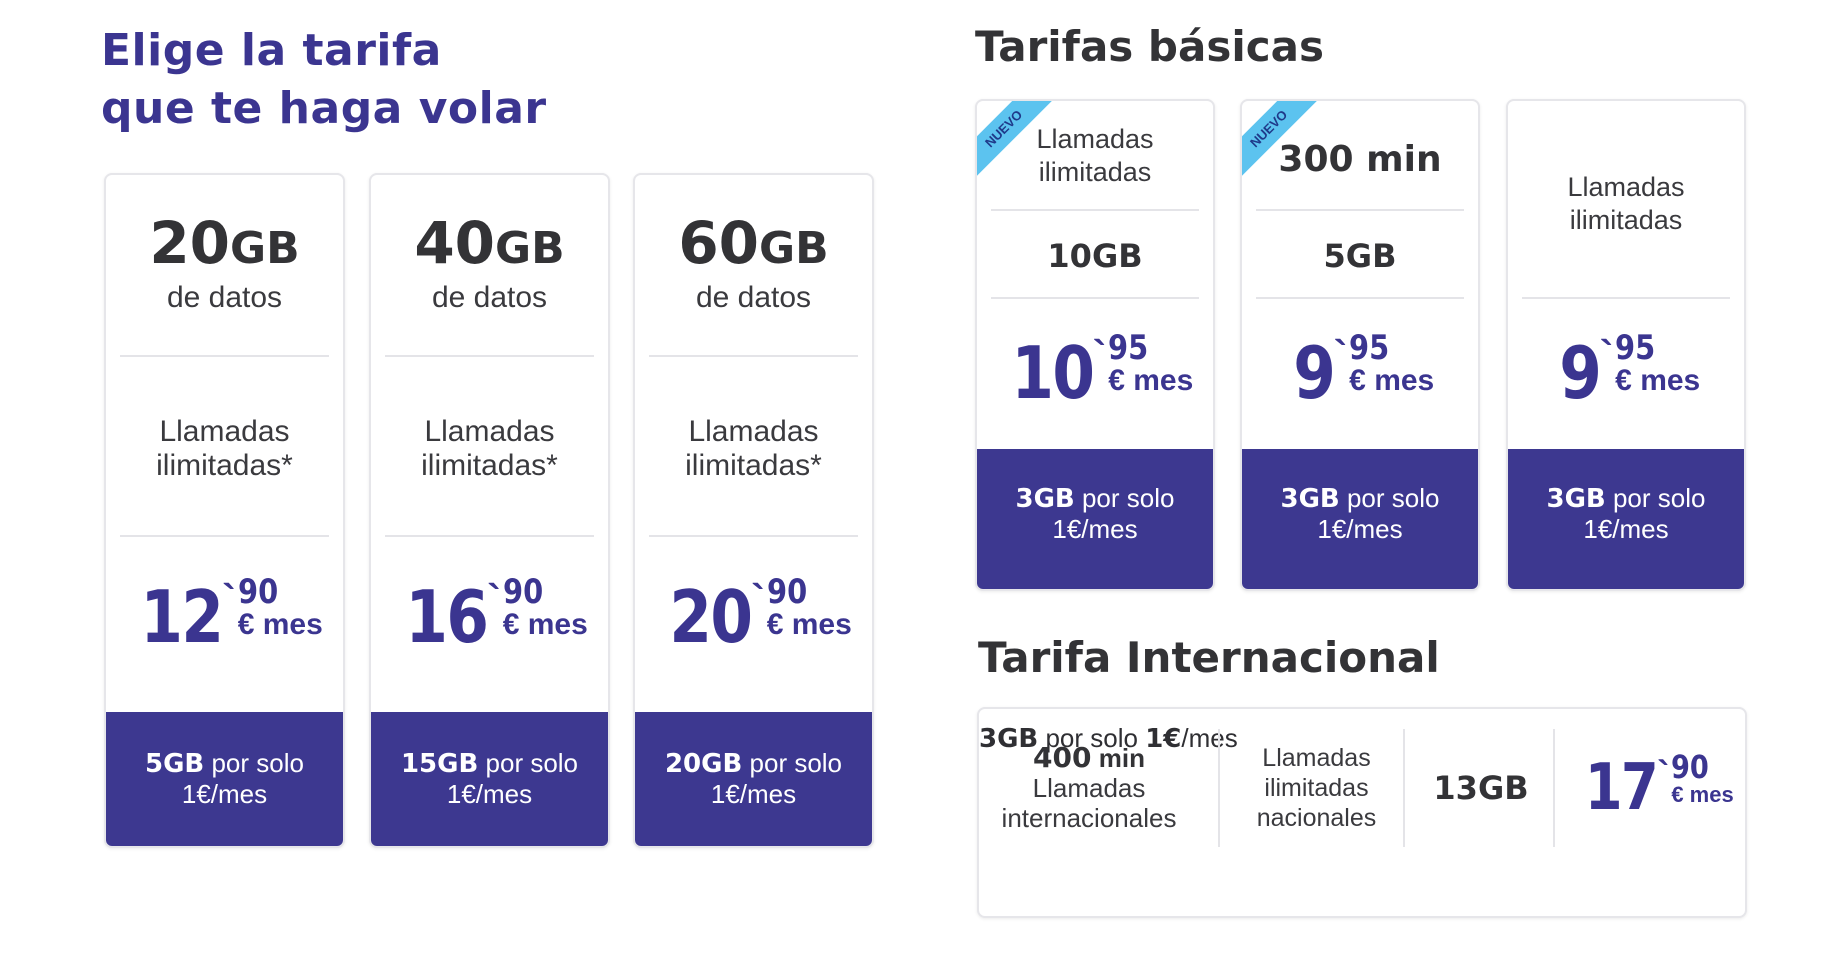 This screenshot has height=953, width=1840. I want to click on intl-price: 17` 90 € mes, so click(1659, 786).